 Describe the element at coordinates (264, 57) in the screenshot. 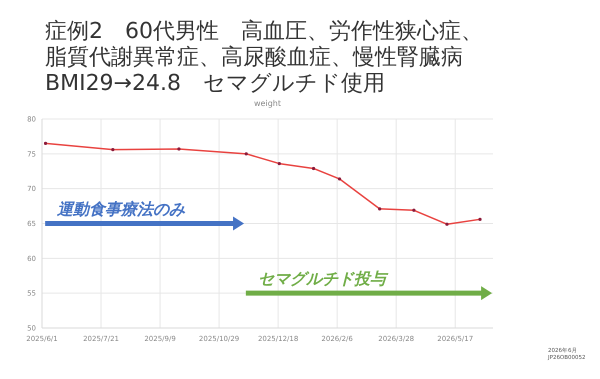

I see `chart-title: 症例2 60代男性 高血圧、労作性狭心症、脂質代謝異常症、高尿酸血症、慢性腎臓病BMI29→24.8 セマグルチド使用` at that location.